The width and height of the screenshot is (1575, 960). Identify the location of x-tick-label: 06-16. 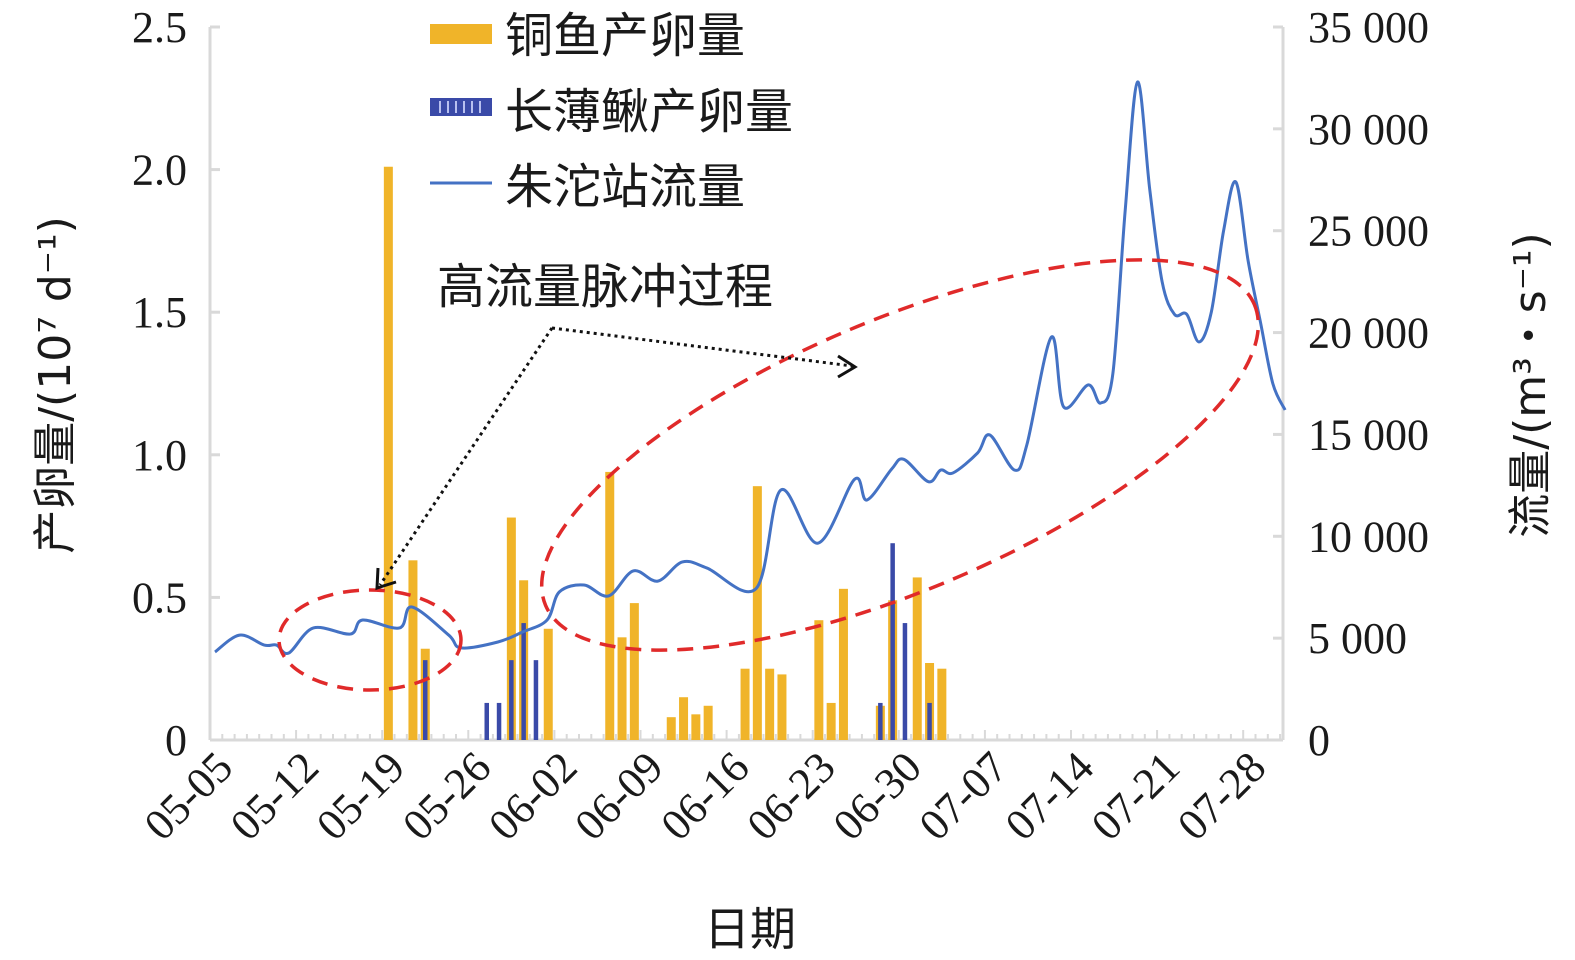
(704, 795).